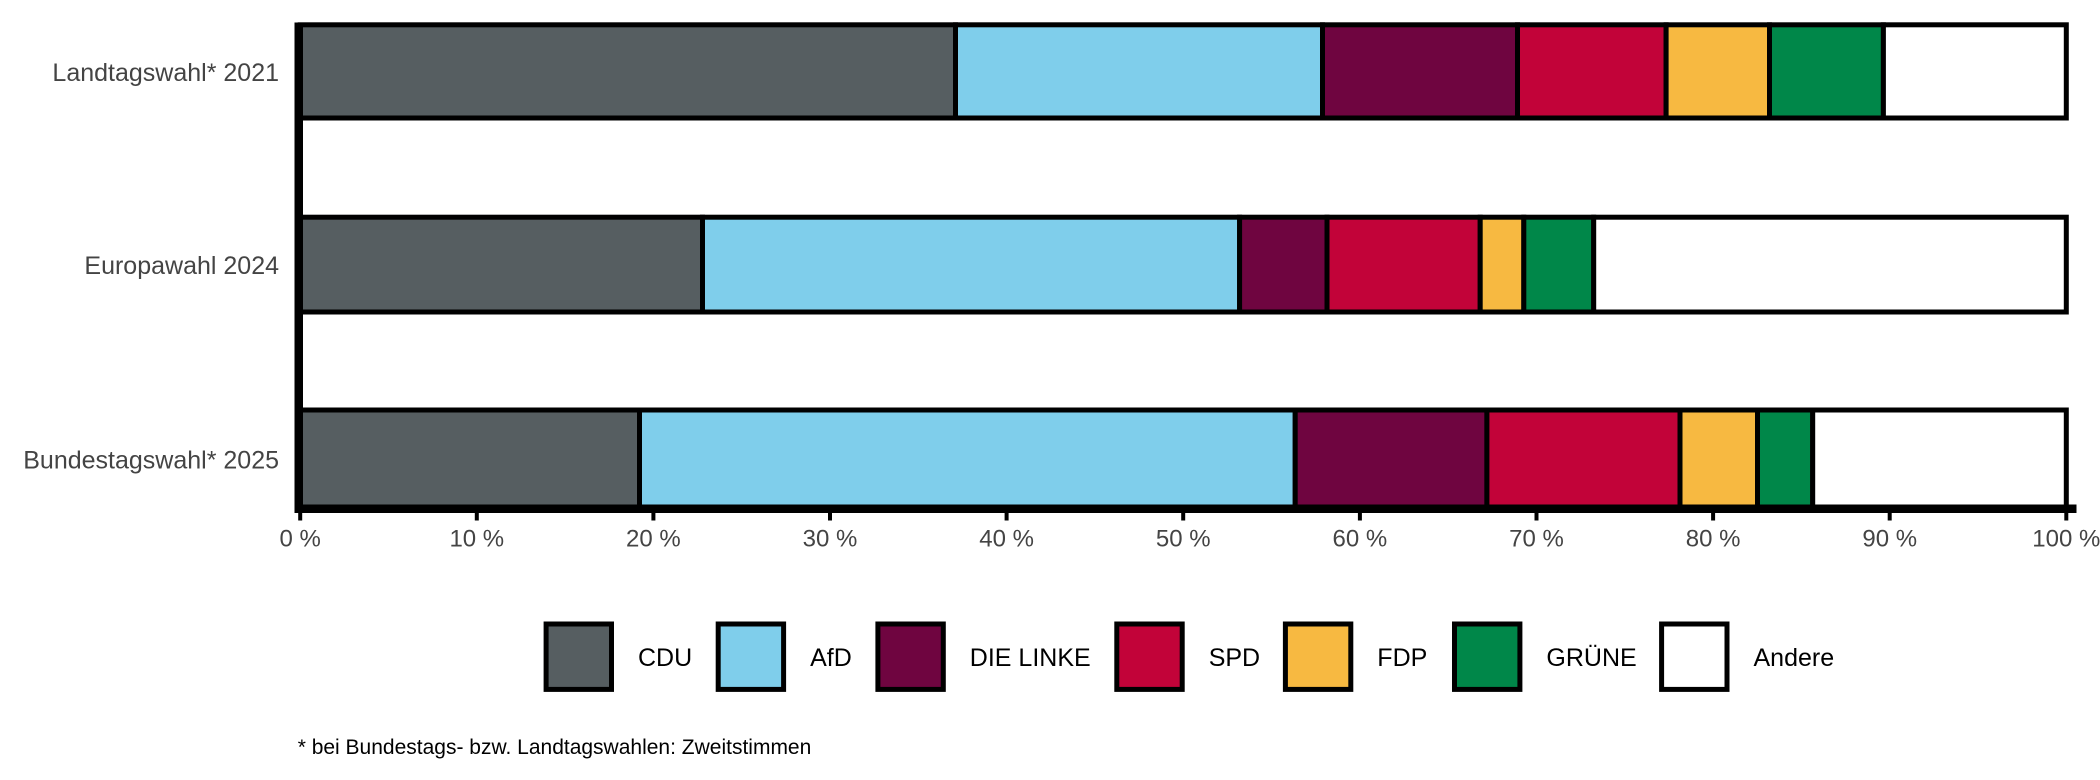  Describe the element at coordinates (2066, 539) in the screenshot. I see `svg-text: 100 %` at that location.